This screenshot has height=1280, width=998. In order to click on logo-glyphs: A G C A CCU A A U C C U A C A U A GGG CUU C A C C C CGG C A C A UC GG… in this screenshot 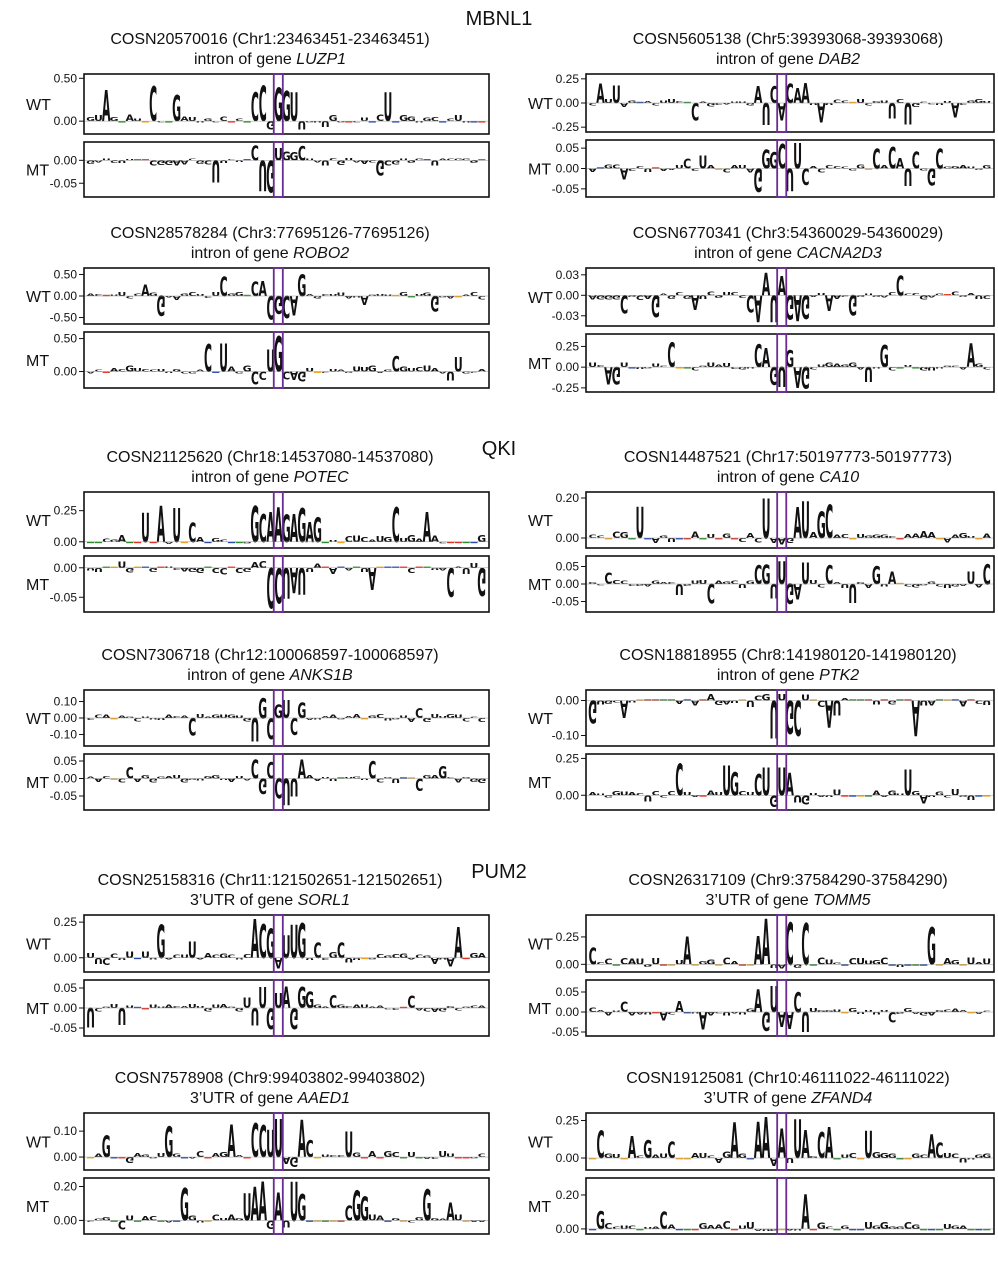, I will do `click(789, 166)`.